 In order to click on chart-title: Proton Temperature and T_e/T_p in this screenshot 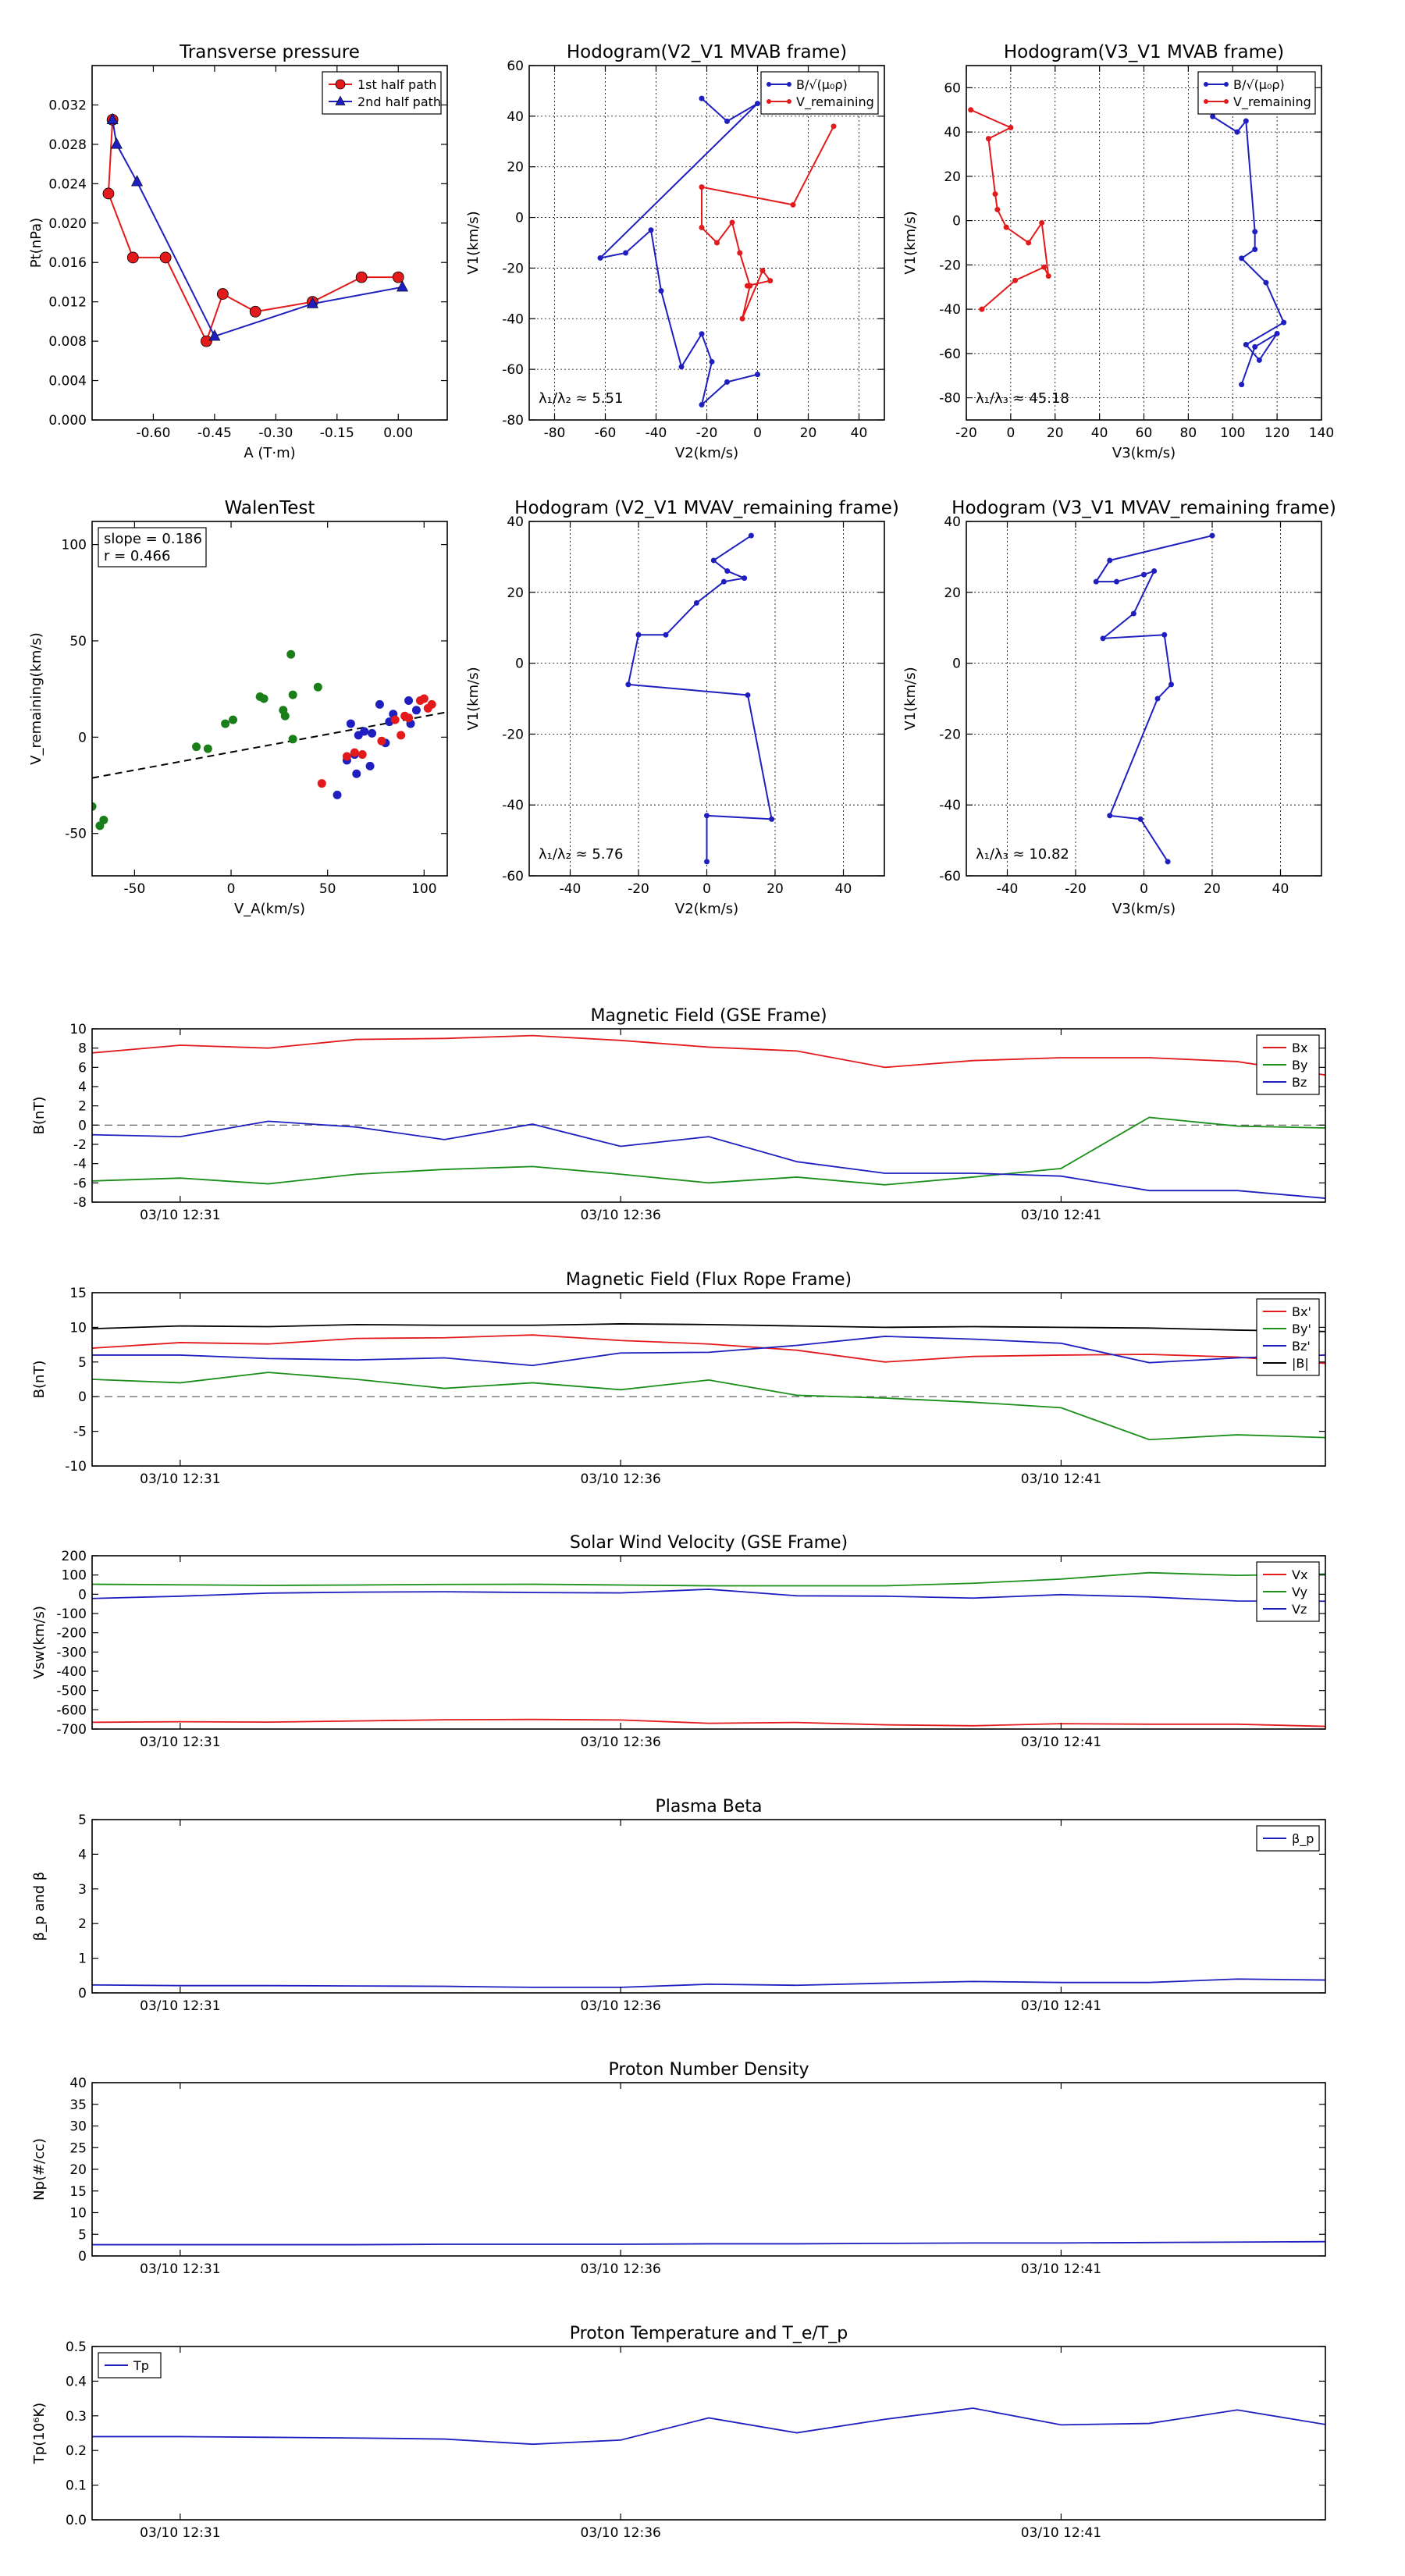, I will do `click(709, 2333)`.